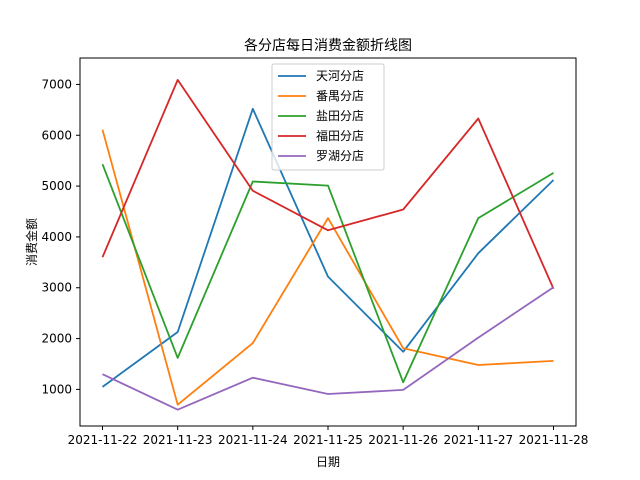 This screenshot has height=480, width=640. Describe the element at coordinates (328, 440) in the screenshot. I see `x-tick-label: 2021-11-25` at that location.